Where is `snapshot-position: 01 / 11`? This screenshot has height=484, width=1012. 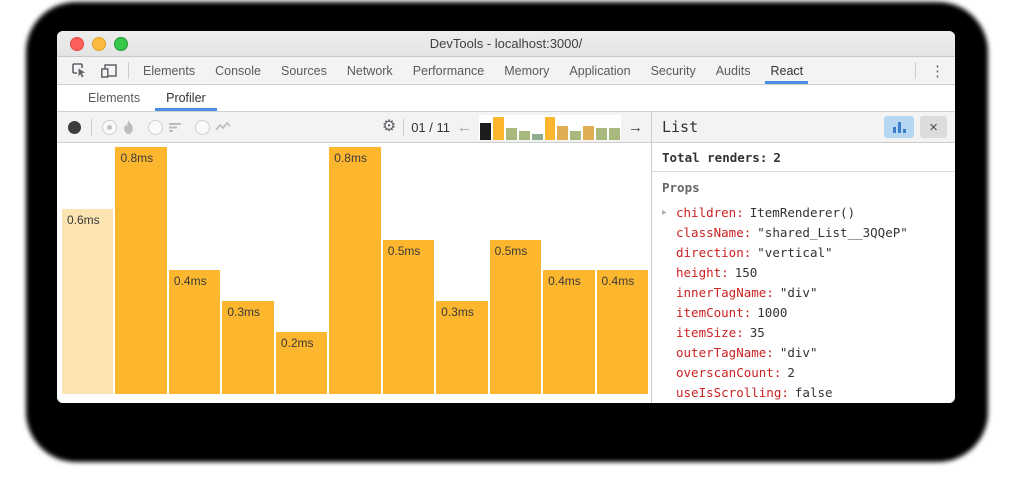
snapshot-position: 01 / 11 is located at coordinates (430, 127).